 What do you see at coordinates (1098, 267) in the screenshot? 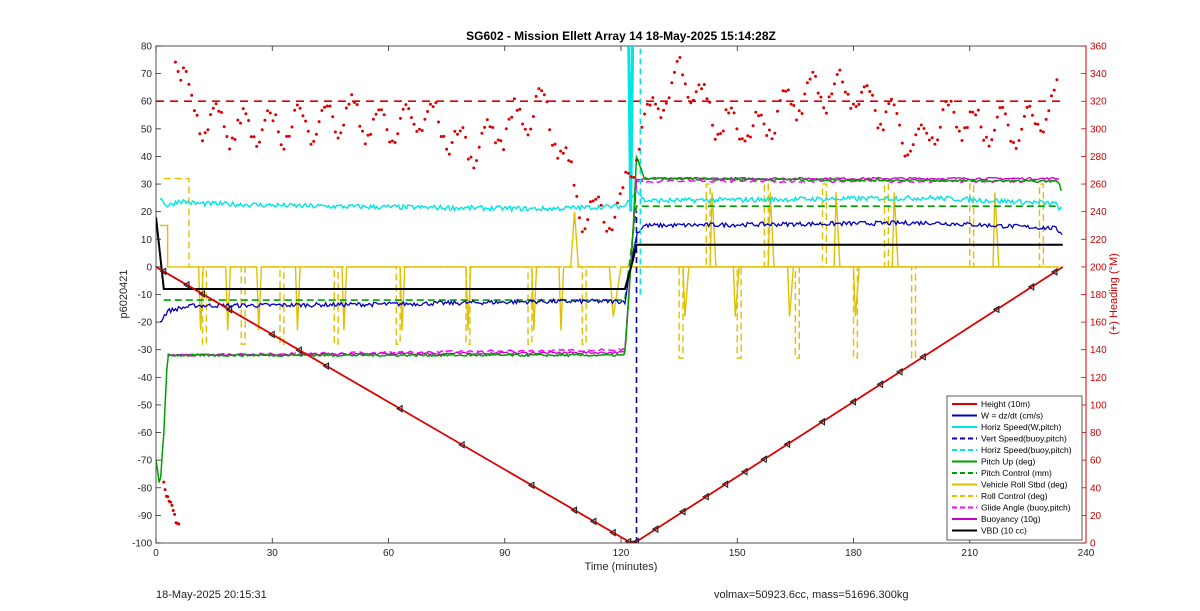
I see `y-tick-label-right: 200` at bounding box center [1098, 267].